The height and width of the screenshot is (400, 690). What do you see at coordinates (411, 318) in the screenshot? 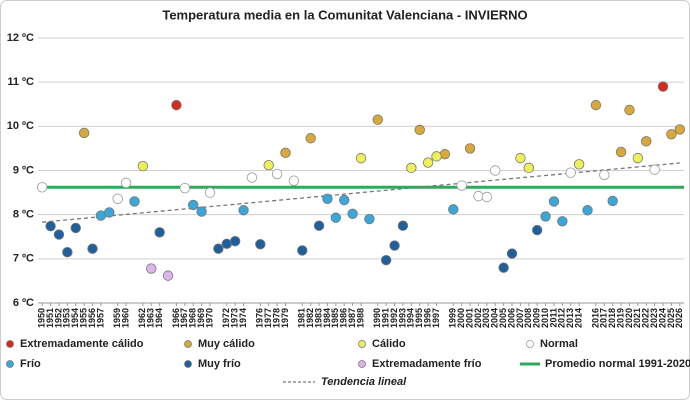
I see `x-tick-label: 1994` at bounding box center [411, 318].